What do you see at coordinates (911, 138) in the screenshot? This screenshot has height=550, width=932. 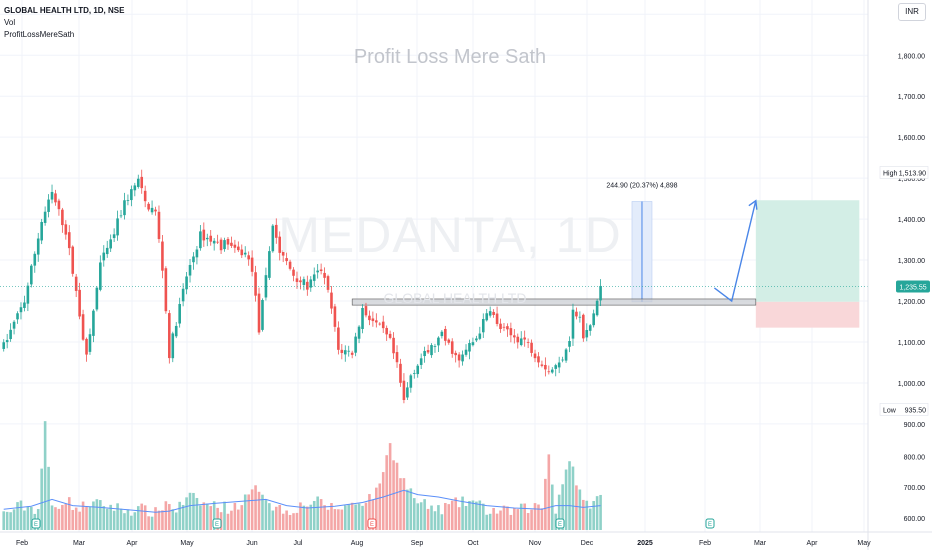 I see `price-tick-label: 1,600.00` at bounding box center [911, 138].